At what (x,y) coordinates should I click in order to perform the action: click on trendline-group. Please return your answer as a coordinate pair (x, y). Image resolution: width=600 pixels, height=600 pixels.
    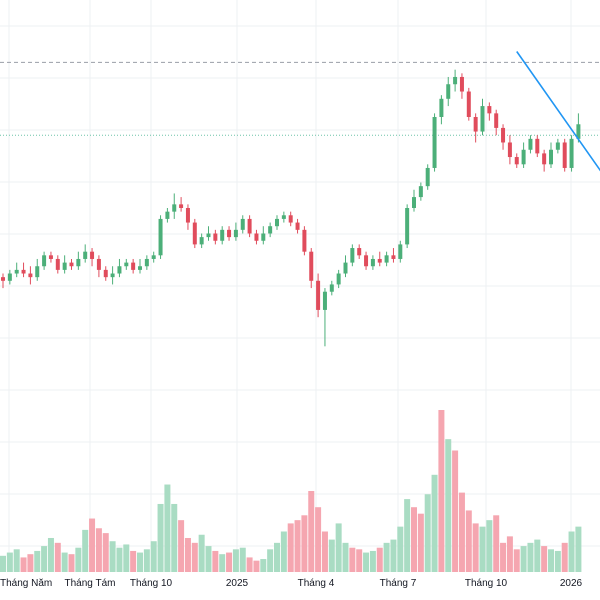
    Looking at the image, I should click on (558, 187).